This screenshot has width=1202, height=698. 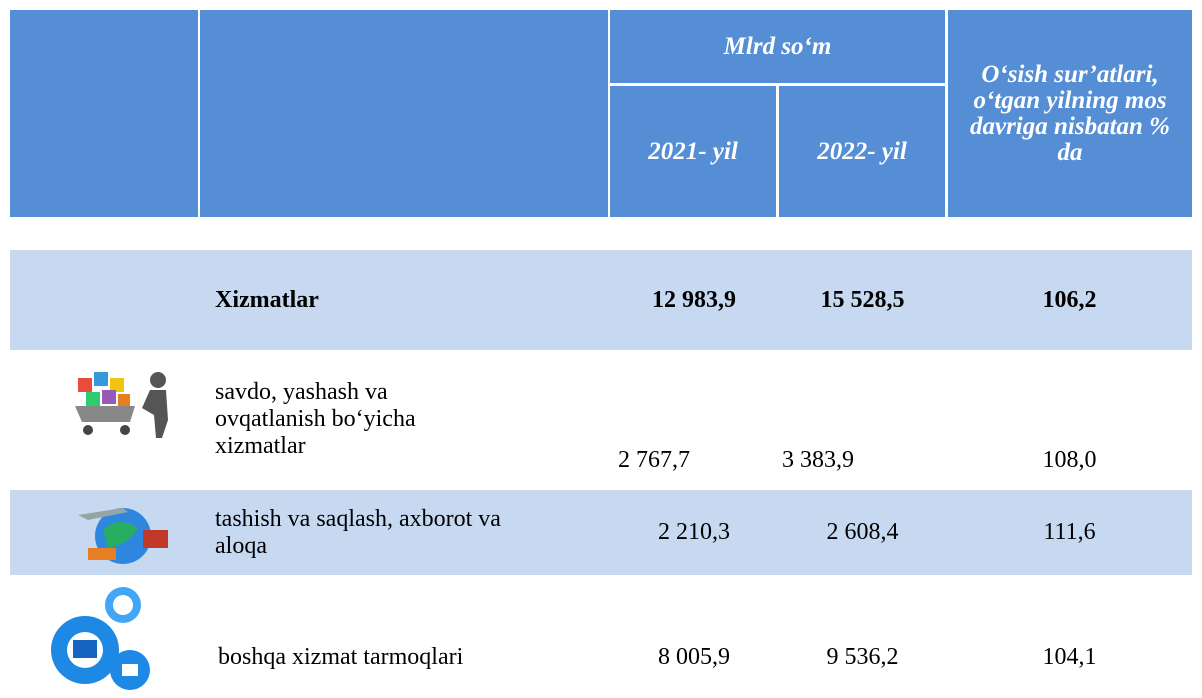 What do you see at coordinates (341, 657) in the screenshot?
I see `row-label: boshqa xizmat tarmoqlari` at bounding box center [341, 657].